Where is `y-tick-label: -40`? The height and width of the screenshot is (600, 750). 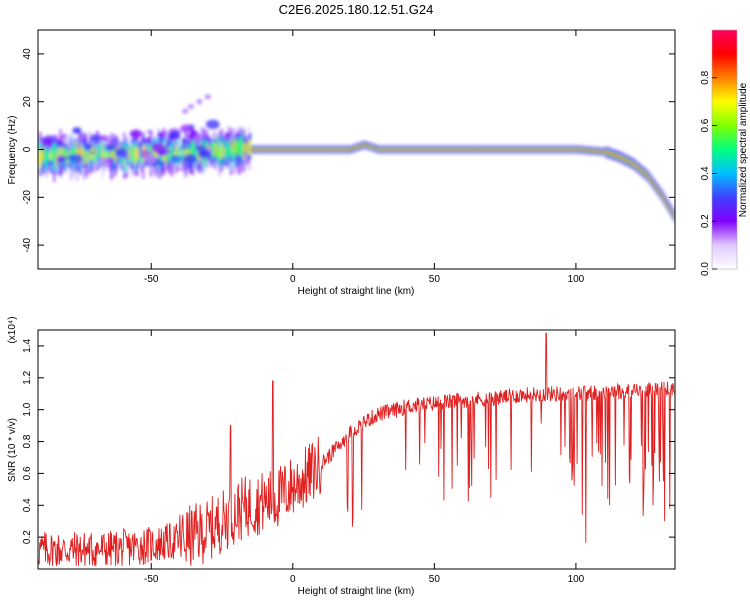 y-tick-label: -40 is located at coordinates (27, 244).